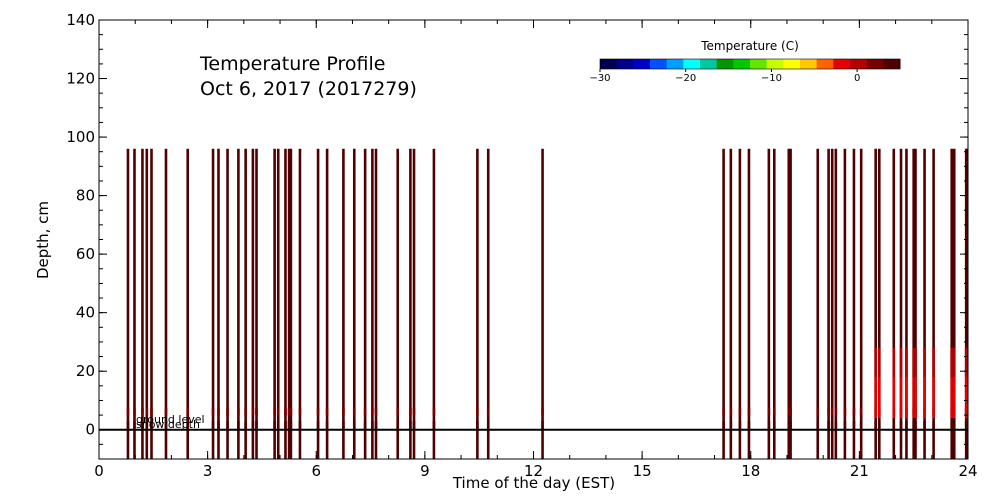 The image size is (1000, 500). What do you see at coordinates (85, 254) in the screenshot?
I see `y-tick-label: 60` at bounding box center [85, 254].